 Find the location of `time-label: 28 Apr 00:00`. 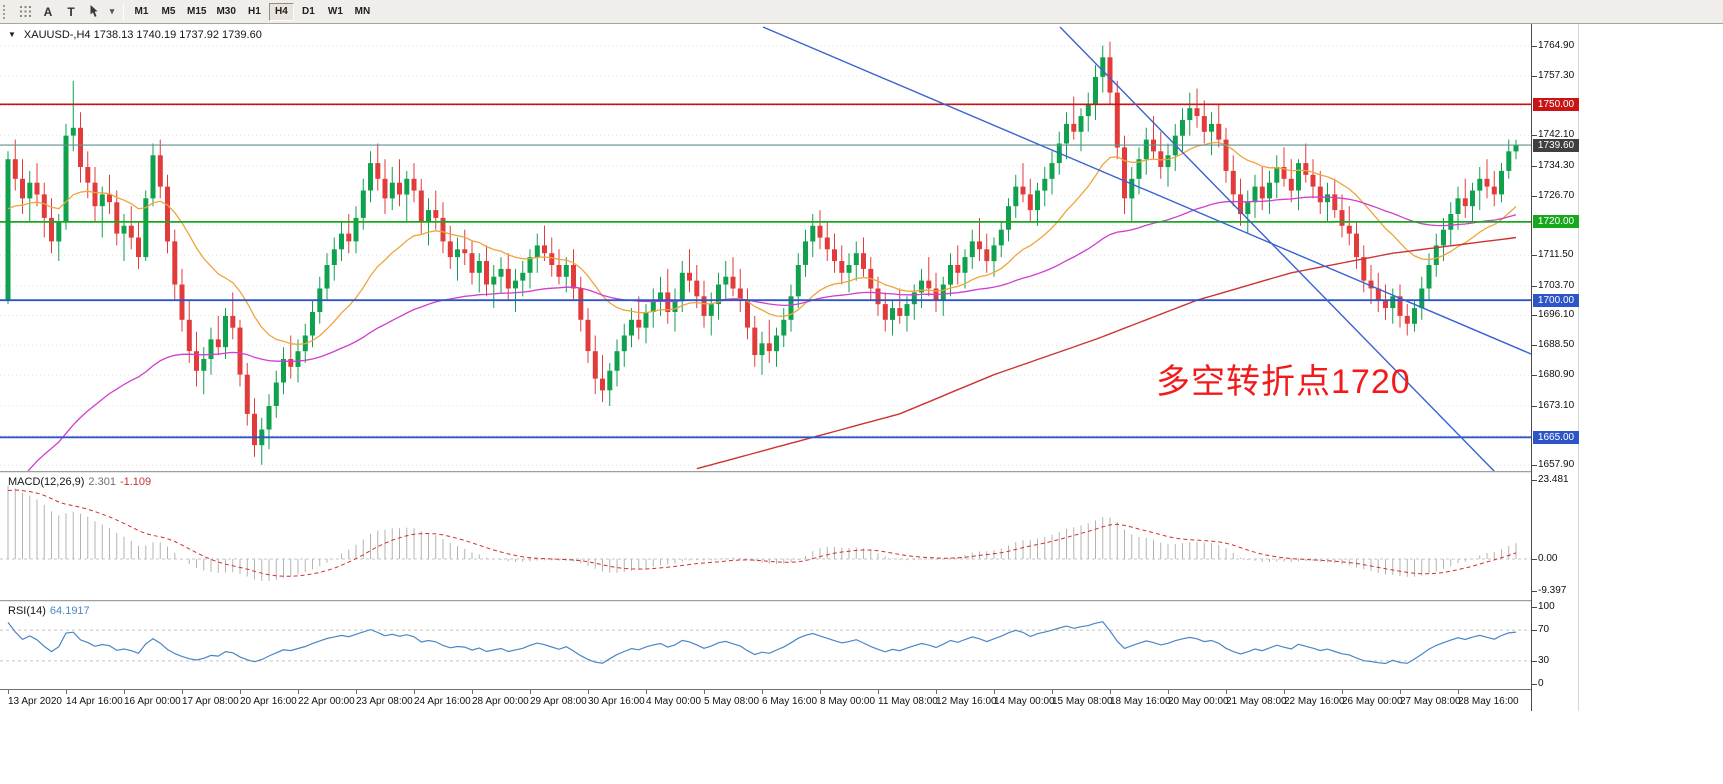

time-label: 28 Apr 00:00 is located at coordinates (500, 701).